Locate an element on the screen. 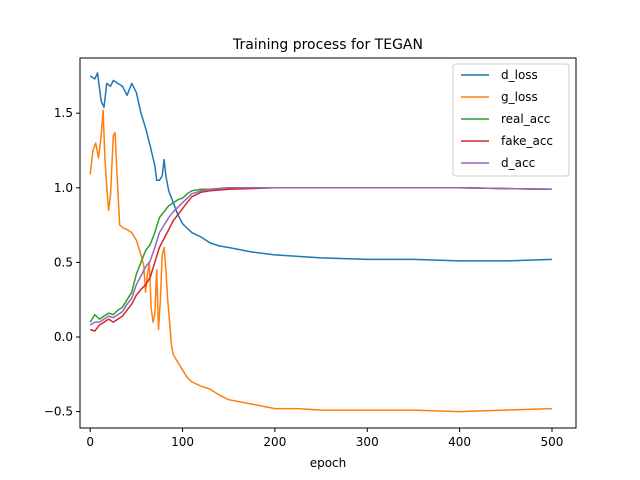  legend-label-d-acc: d_acc is located at coordinates (518, 163).